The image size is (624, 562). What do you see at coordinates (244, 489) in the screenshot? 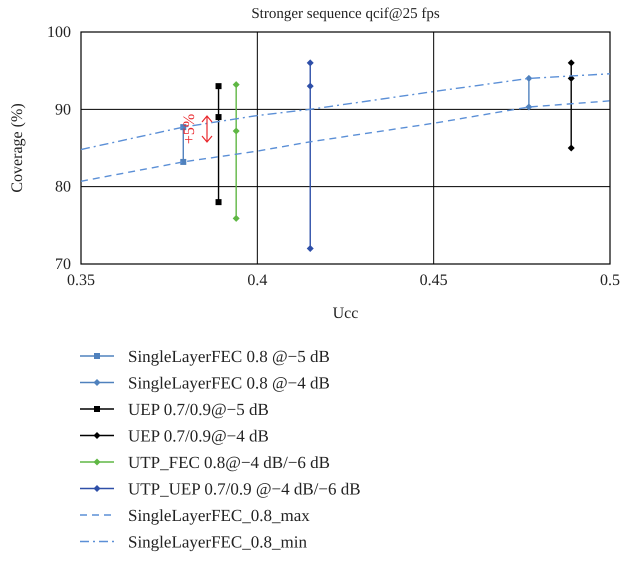
I see `legend-label: UTP_UEP 0.7/0.9 @−4 dB/−6 dB` at bounding box center [244, 489].